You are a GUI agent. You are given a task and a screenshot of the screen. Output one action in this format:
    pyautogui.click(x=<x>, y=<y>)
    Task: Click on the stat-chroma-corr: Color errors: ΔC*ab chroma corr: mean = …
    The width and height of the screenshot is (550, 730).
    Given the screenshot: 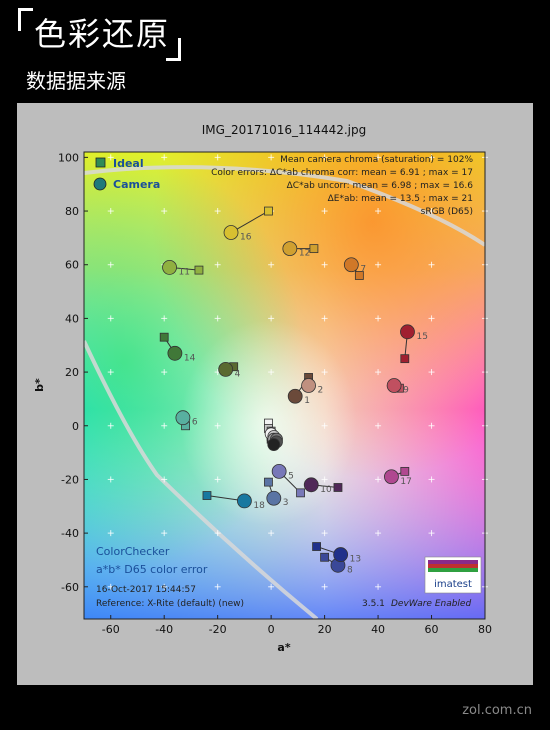 What is the action you would take?
    pyautogui.click(x=342, y=173)
    